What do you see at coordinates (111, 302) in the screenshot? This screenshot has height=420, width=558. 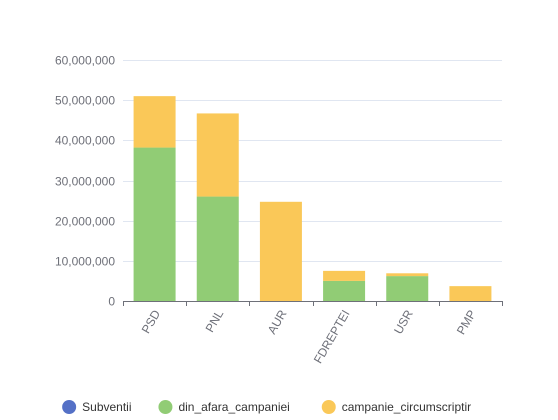 I see `y-tick-label: 0` at bounding box center [111, 302].